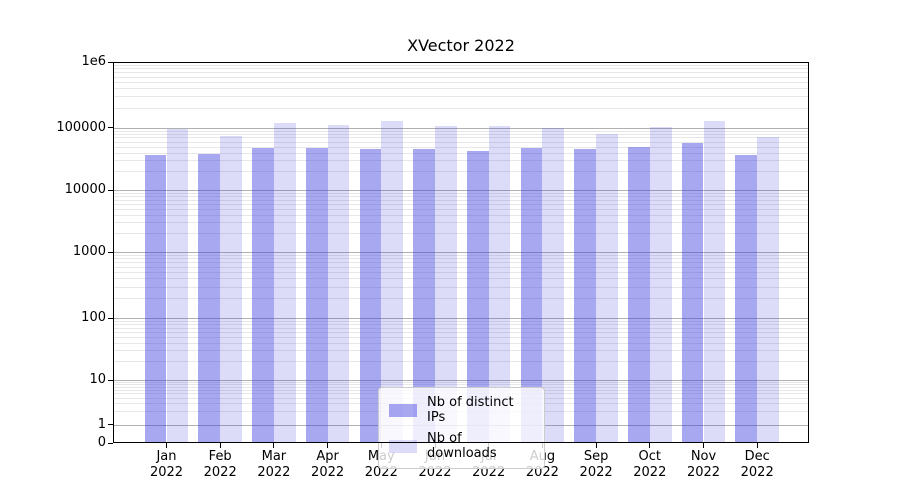 The height and width of the screenshot is (500, 900). I want to click on y-tick-label: 1, so click(101, 424).